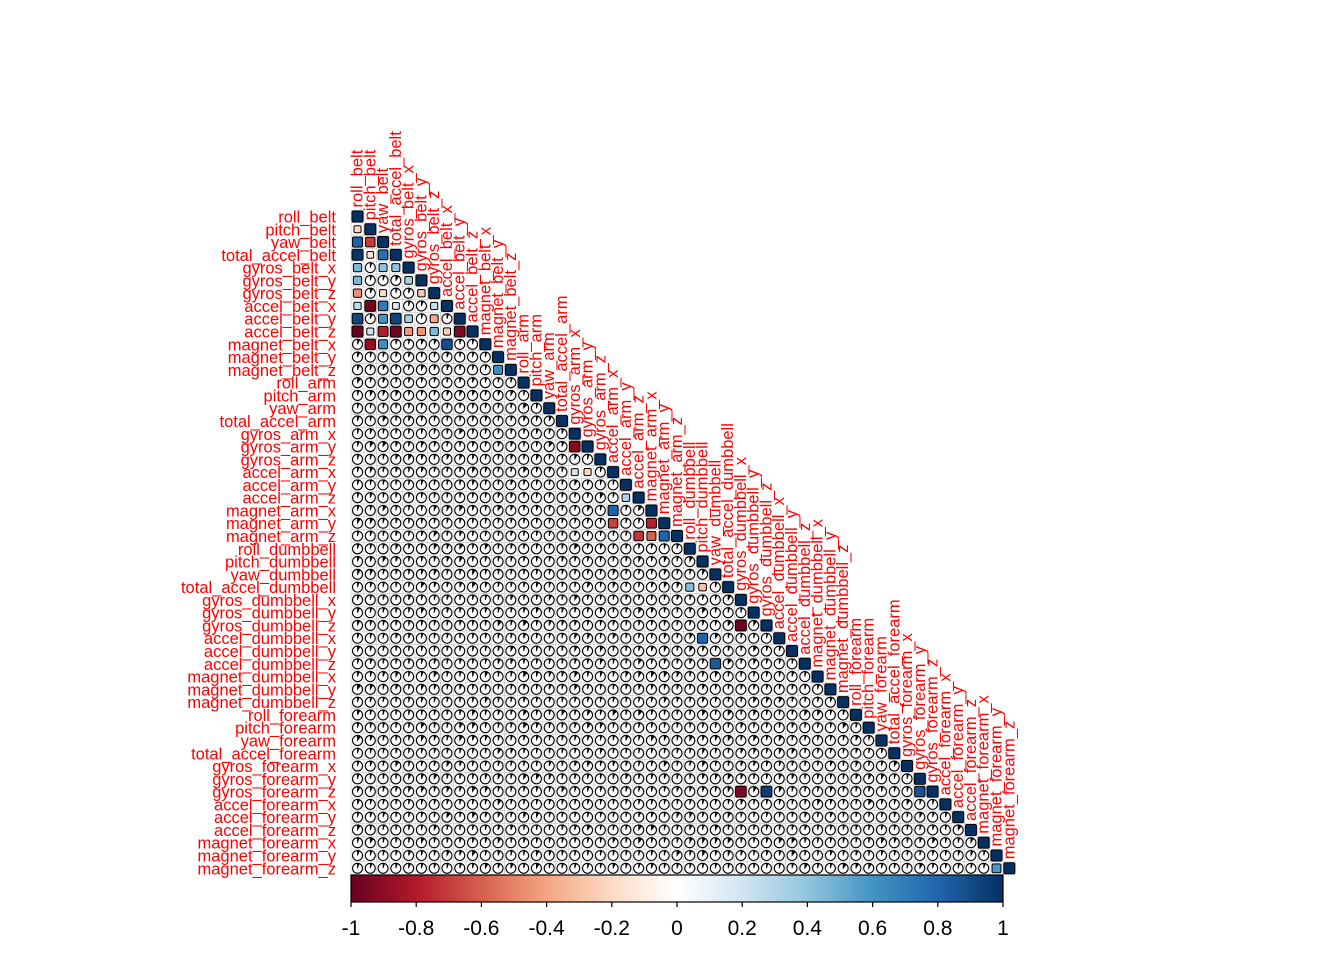 Image resolution: width=1344 pixels, height=960 pixels. Describe the element at coordinates (1009, 868) in the screenshot. I see `corr-cell-magnet_forearm_z-magnet_forearm_z` at that location.